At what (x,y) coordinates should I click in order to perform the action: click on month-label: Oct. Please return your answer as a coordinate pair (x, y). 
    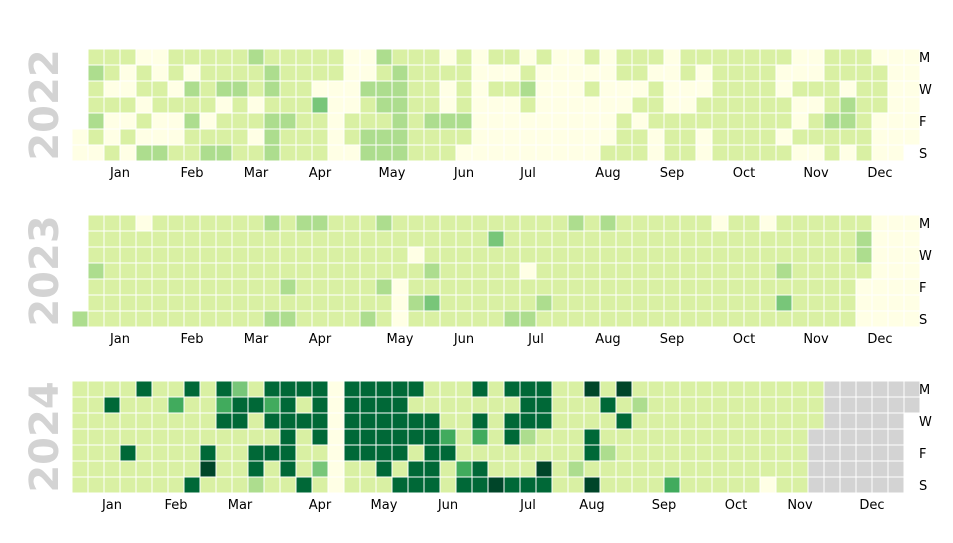
    Looking at the image, I should click on (744, 339).